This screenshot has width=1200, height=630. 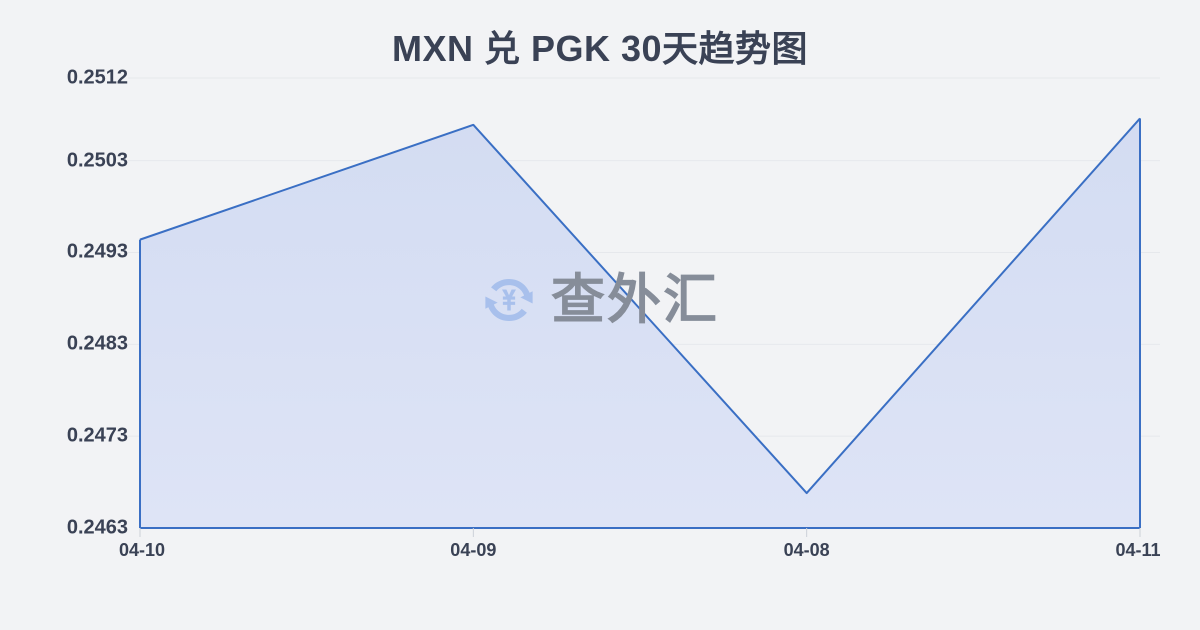 I want to click on y-tick-label: 0.2493, so click(x=97, y=251).